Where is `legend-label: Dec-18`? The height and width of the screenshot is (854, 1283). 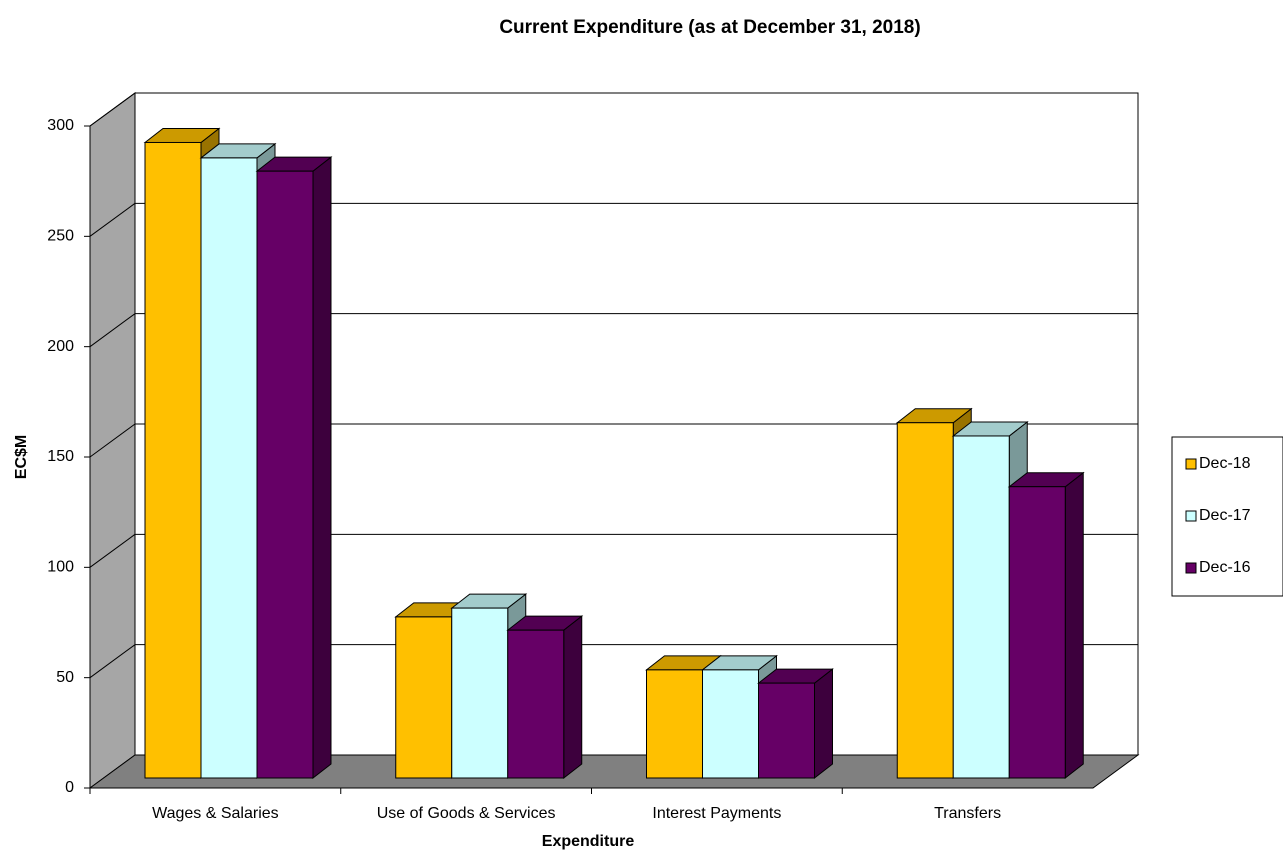 legend-label: Dec-18 is located at coordinates (1225, 463).